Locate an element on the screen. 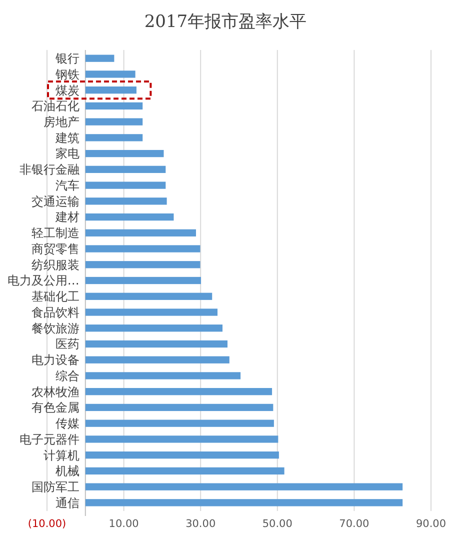  y-tick-label: 机械 is located at coordinates (67, 471).